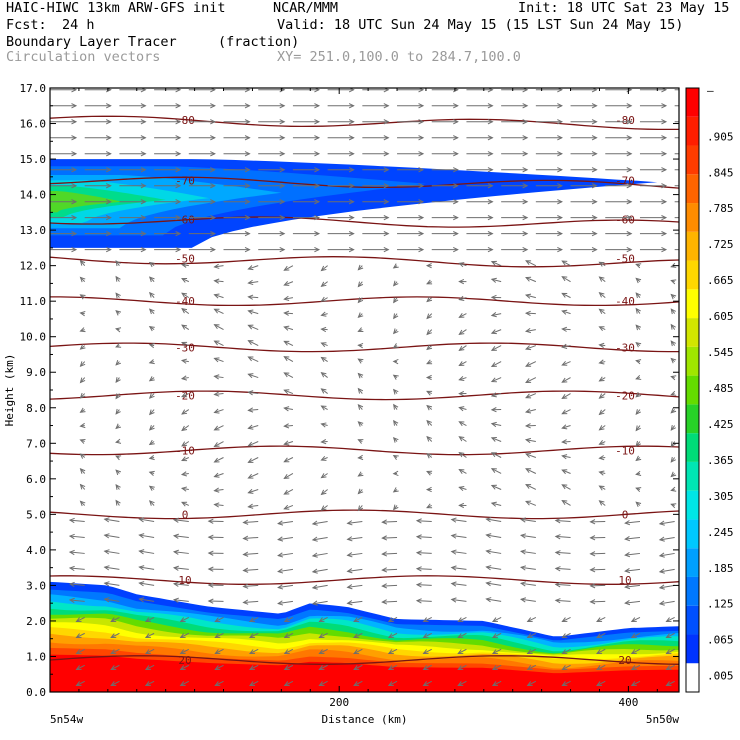 The height and width of the screenshot is (740, 740). What do you see at coordinates (628, 702) in the screenshot?
I see `x-tick-label: 400` at bounding box center [628, 702].